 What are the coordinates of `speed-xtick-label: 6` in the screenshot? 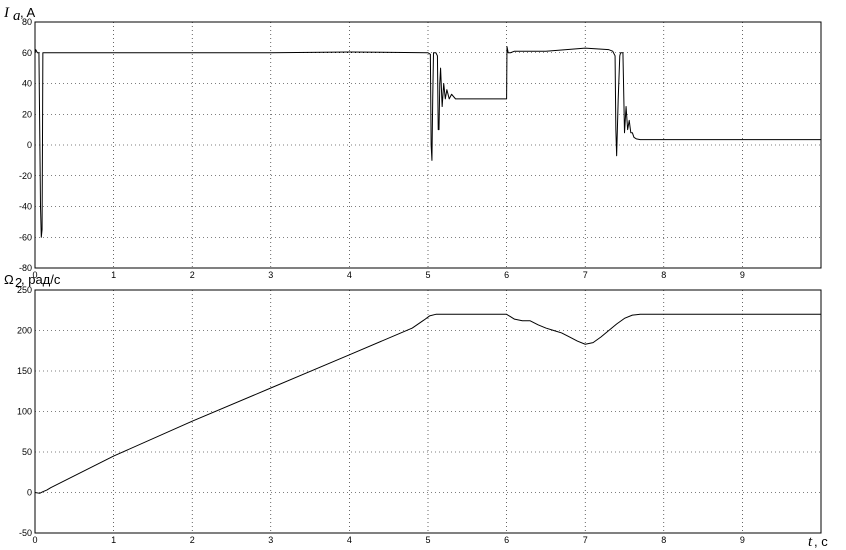 It's located at (506, 540).